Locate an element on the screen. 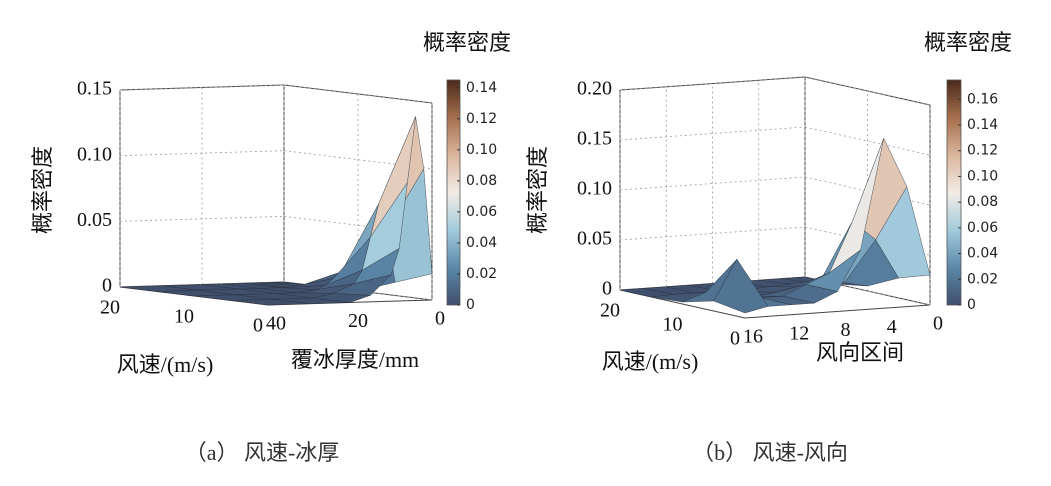 The image size is (1051, 486). axis-box-edge is located at coordinates (837, 311).